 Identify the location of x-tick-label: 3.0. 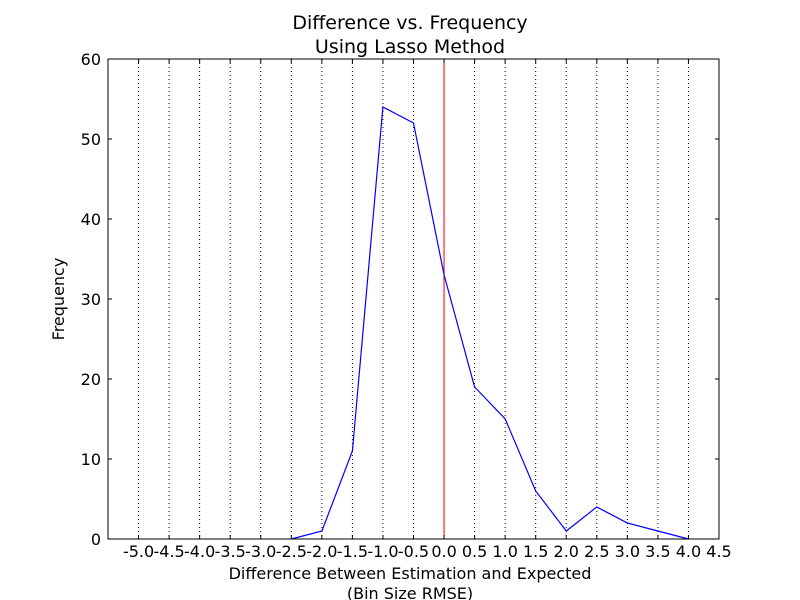
(627, 551).